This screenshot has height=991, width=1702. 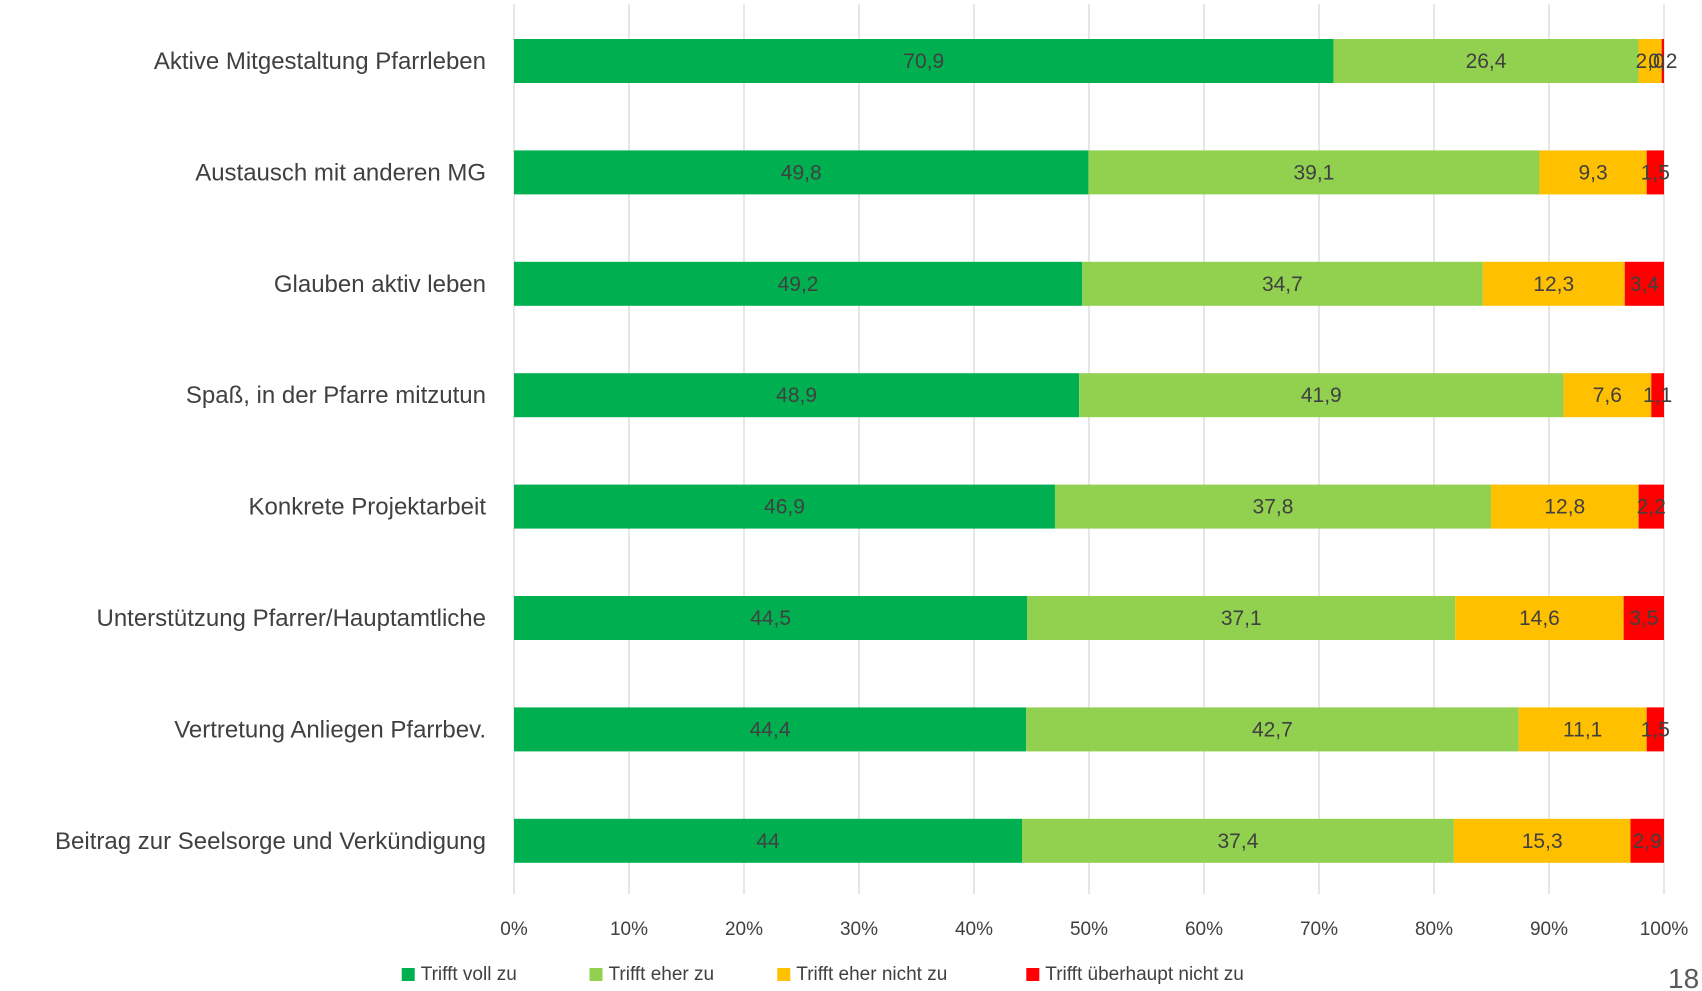 I want to click on data-label: 3,4, so click(x=1645, y=284).